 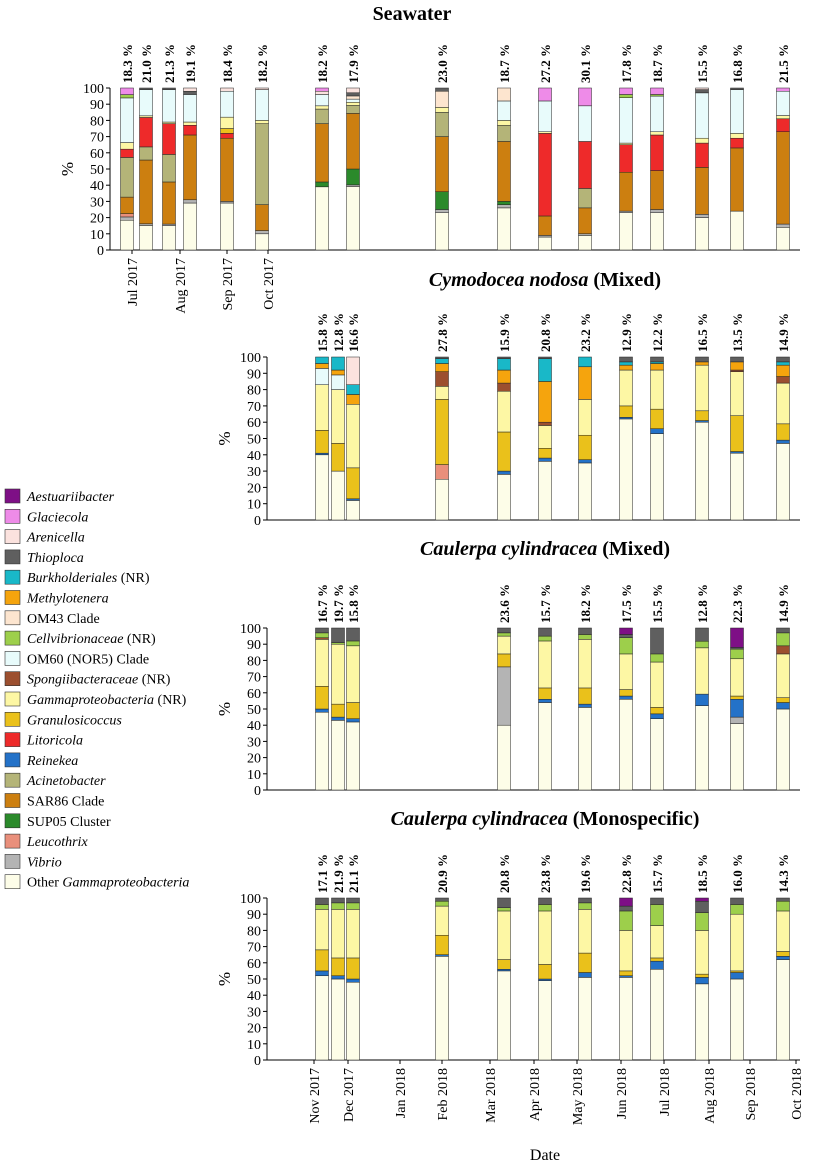 I want to click on percent-label: 23.0 %, so click(x=442, y=63).